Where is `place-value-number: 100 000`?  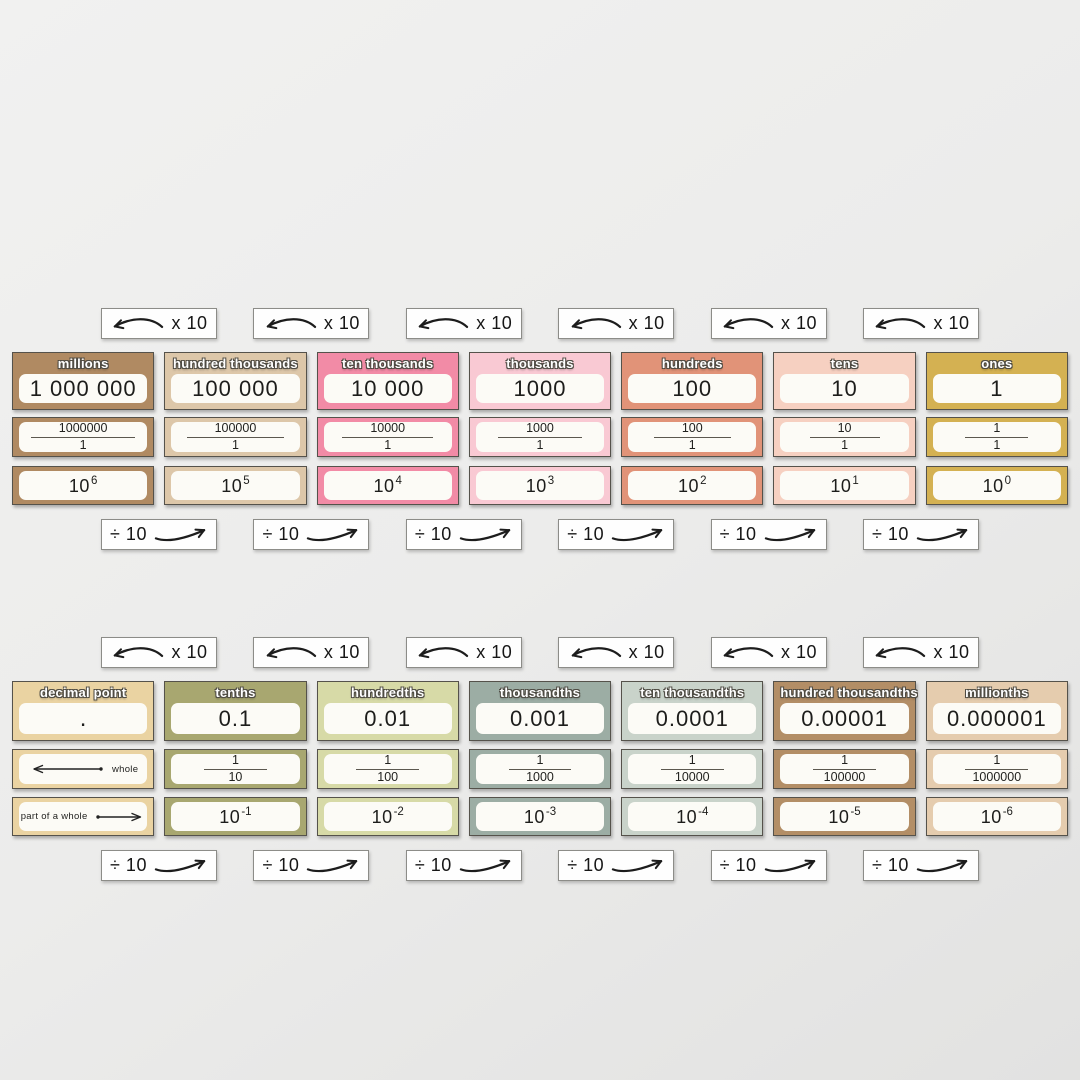
place-value-number: 100 000 is located at coordinates (235, 388).